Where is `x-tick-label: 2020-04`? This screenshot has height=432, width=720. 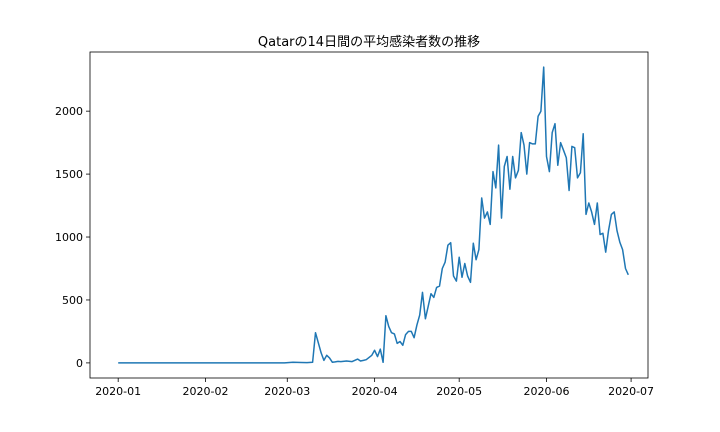 x-tick-label: 2020-04 is located at coordinates (375, 391).